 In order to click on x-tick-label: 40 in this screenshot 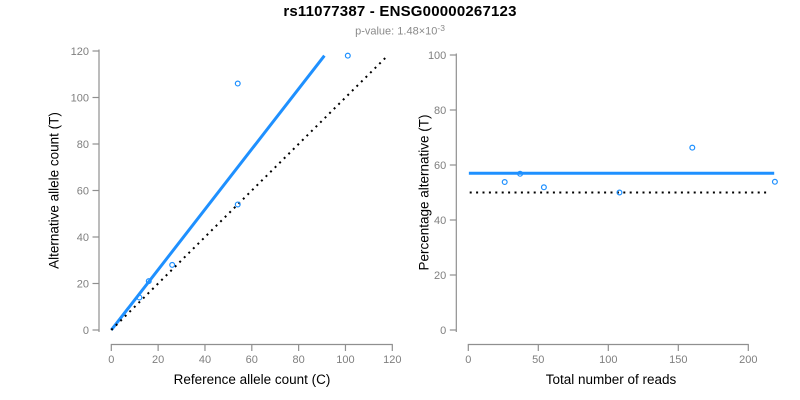, I will do `click(205, 360)`.